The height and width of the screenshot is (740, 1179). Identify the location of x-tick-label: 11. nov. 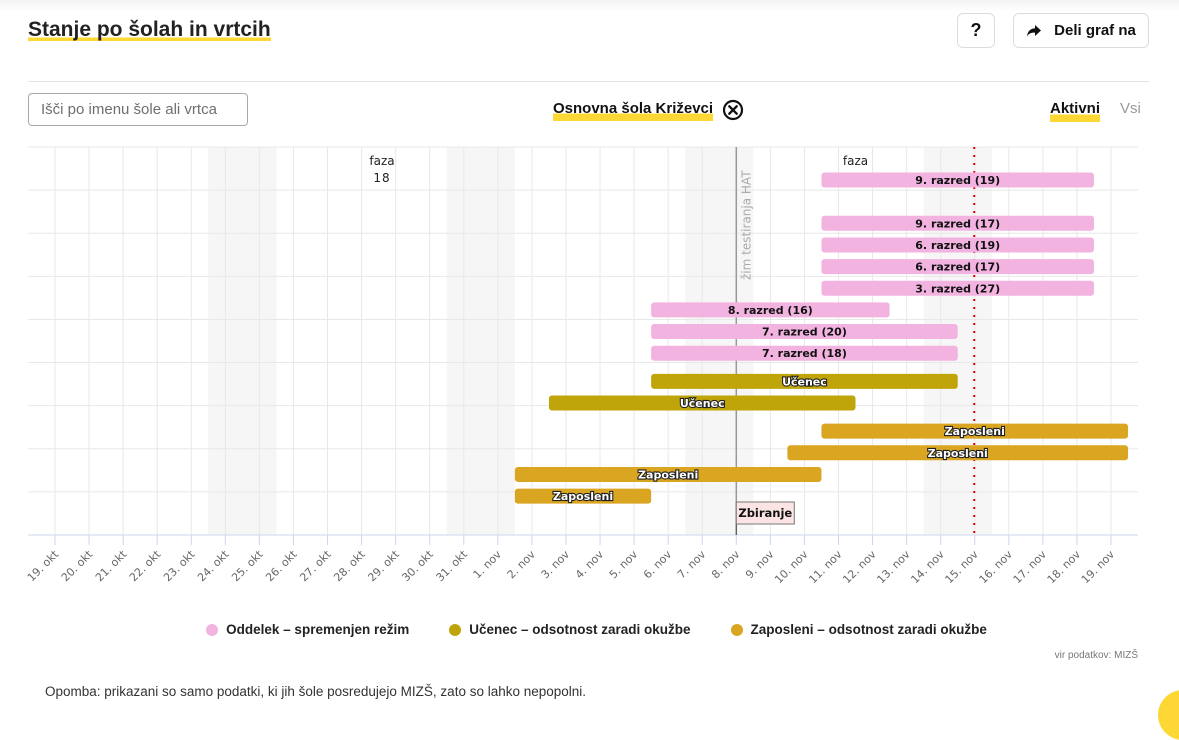
(825, 567).